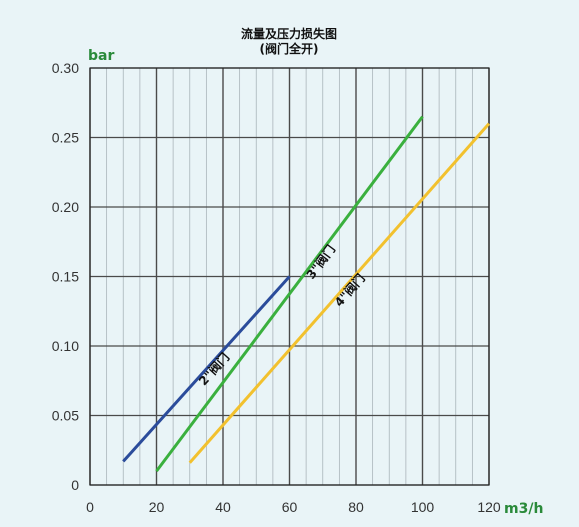 This screenshot has width=579, height=527. What do you see at coordinates (289, 48) in the screenshot?
I see `chart-subtitle: (阀门全开)` at bounding box center [289, 48].